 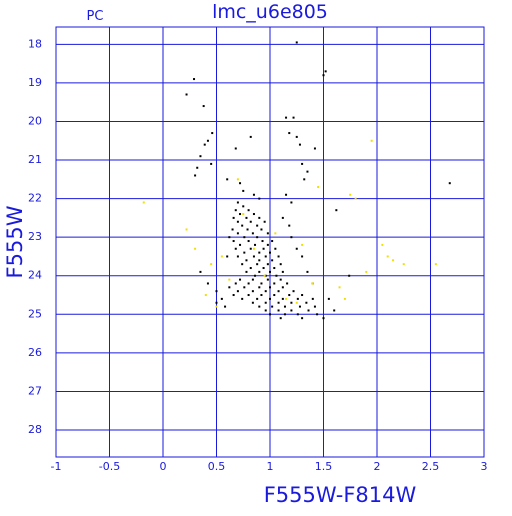 What do you see at coordinates (35, 429) in the screenshot?
I see `y-tick-label: 28` at bounding box center [35, 429].